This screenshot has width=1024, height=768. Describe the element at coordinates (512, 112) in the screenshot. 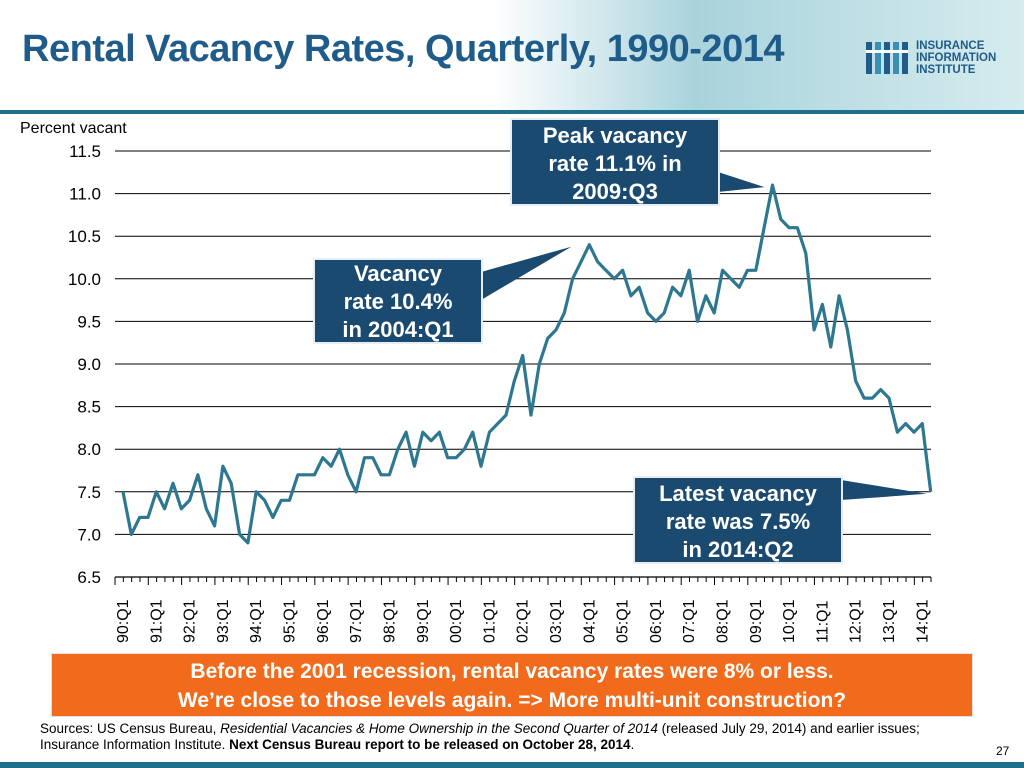

I see `header-rule` at that location.